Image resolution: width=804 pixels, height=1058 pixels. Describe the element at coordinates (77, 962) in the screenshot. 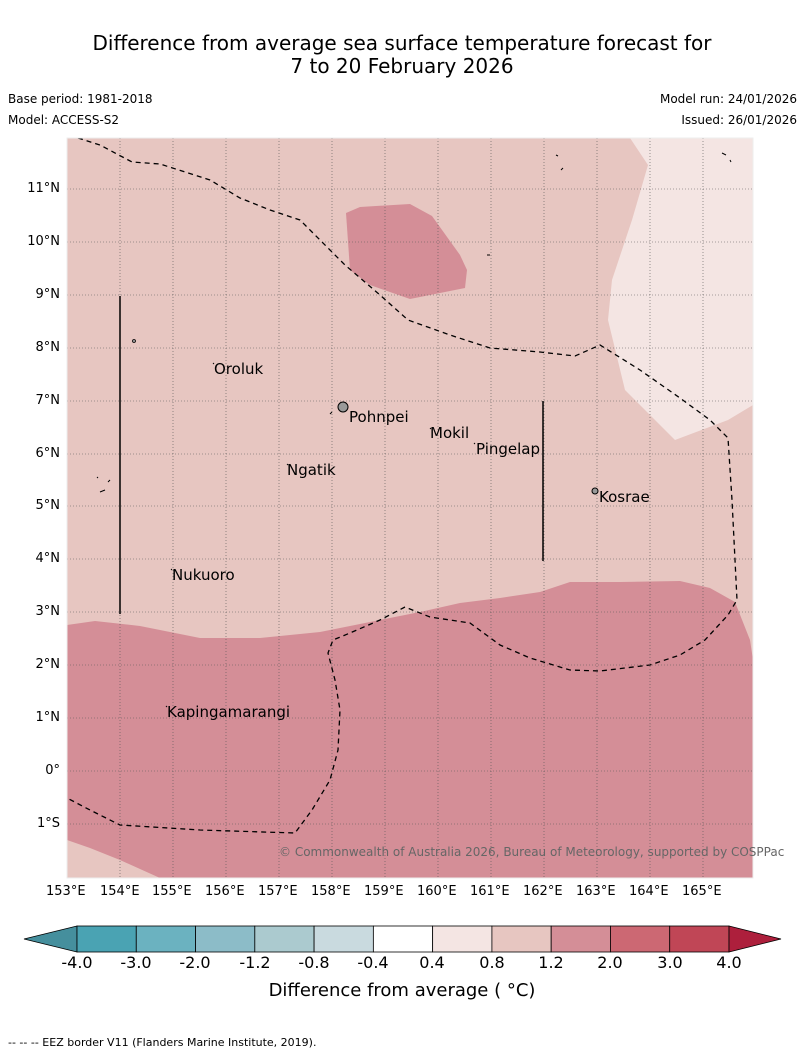

I see `colorbar-tick: -4.0` at that location.